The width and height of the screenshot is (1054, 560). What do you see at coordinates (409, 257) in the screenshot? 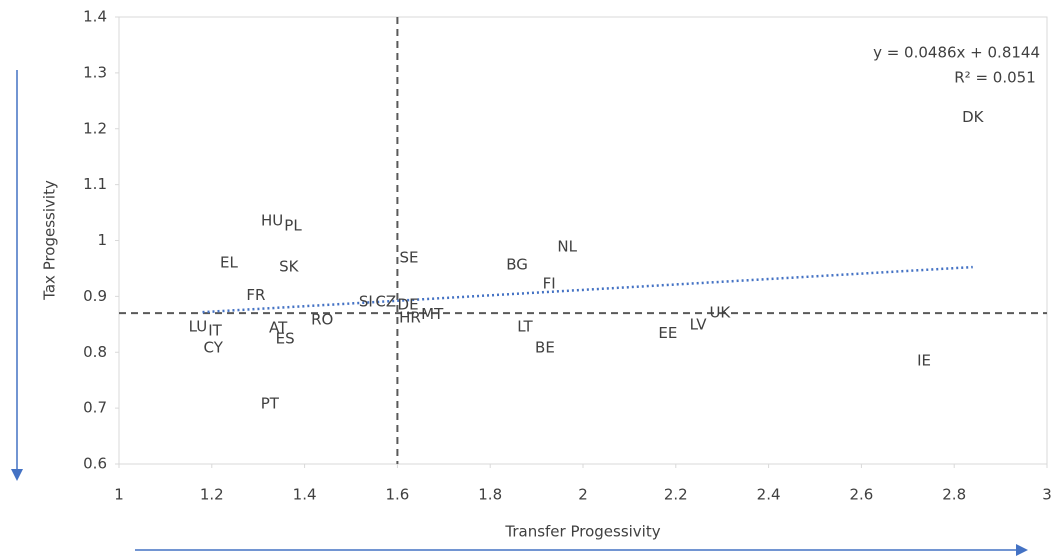
I see `point-label: SE` at bounding box center [409, 257].